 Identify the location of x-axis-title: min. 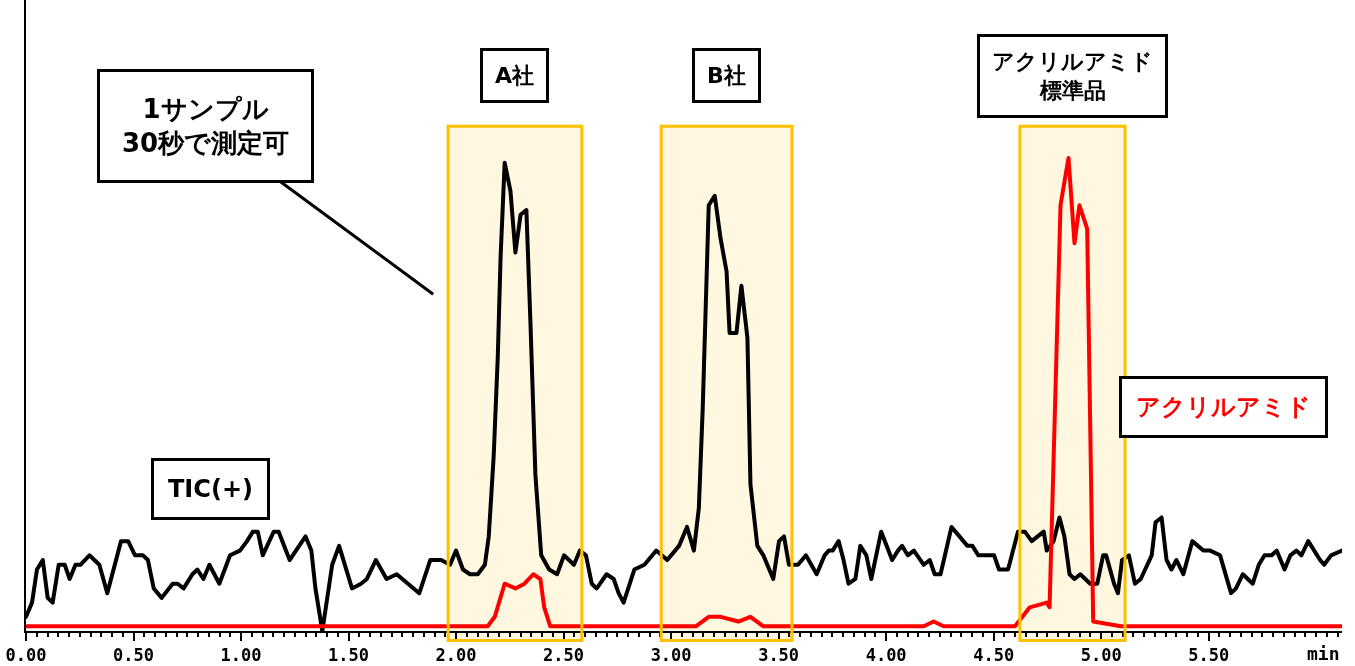
(1323, 653).